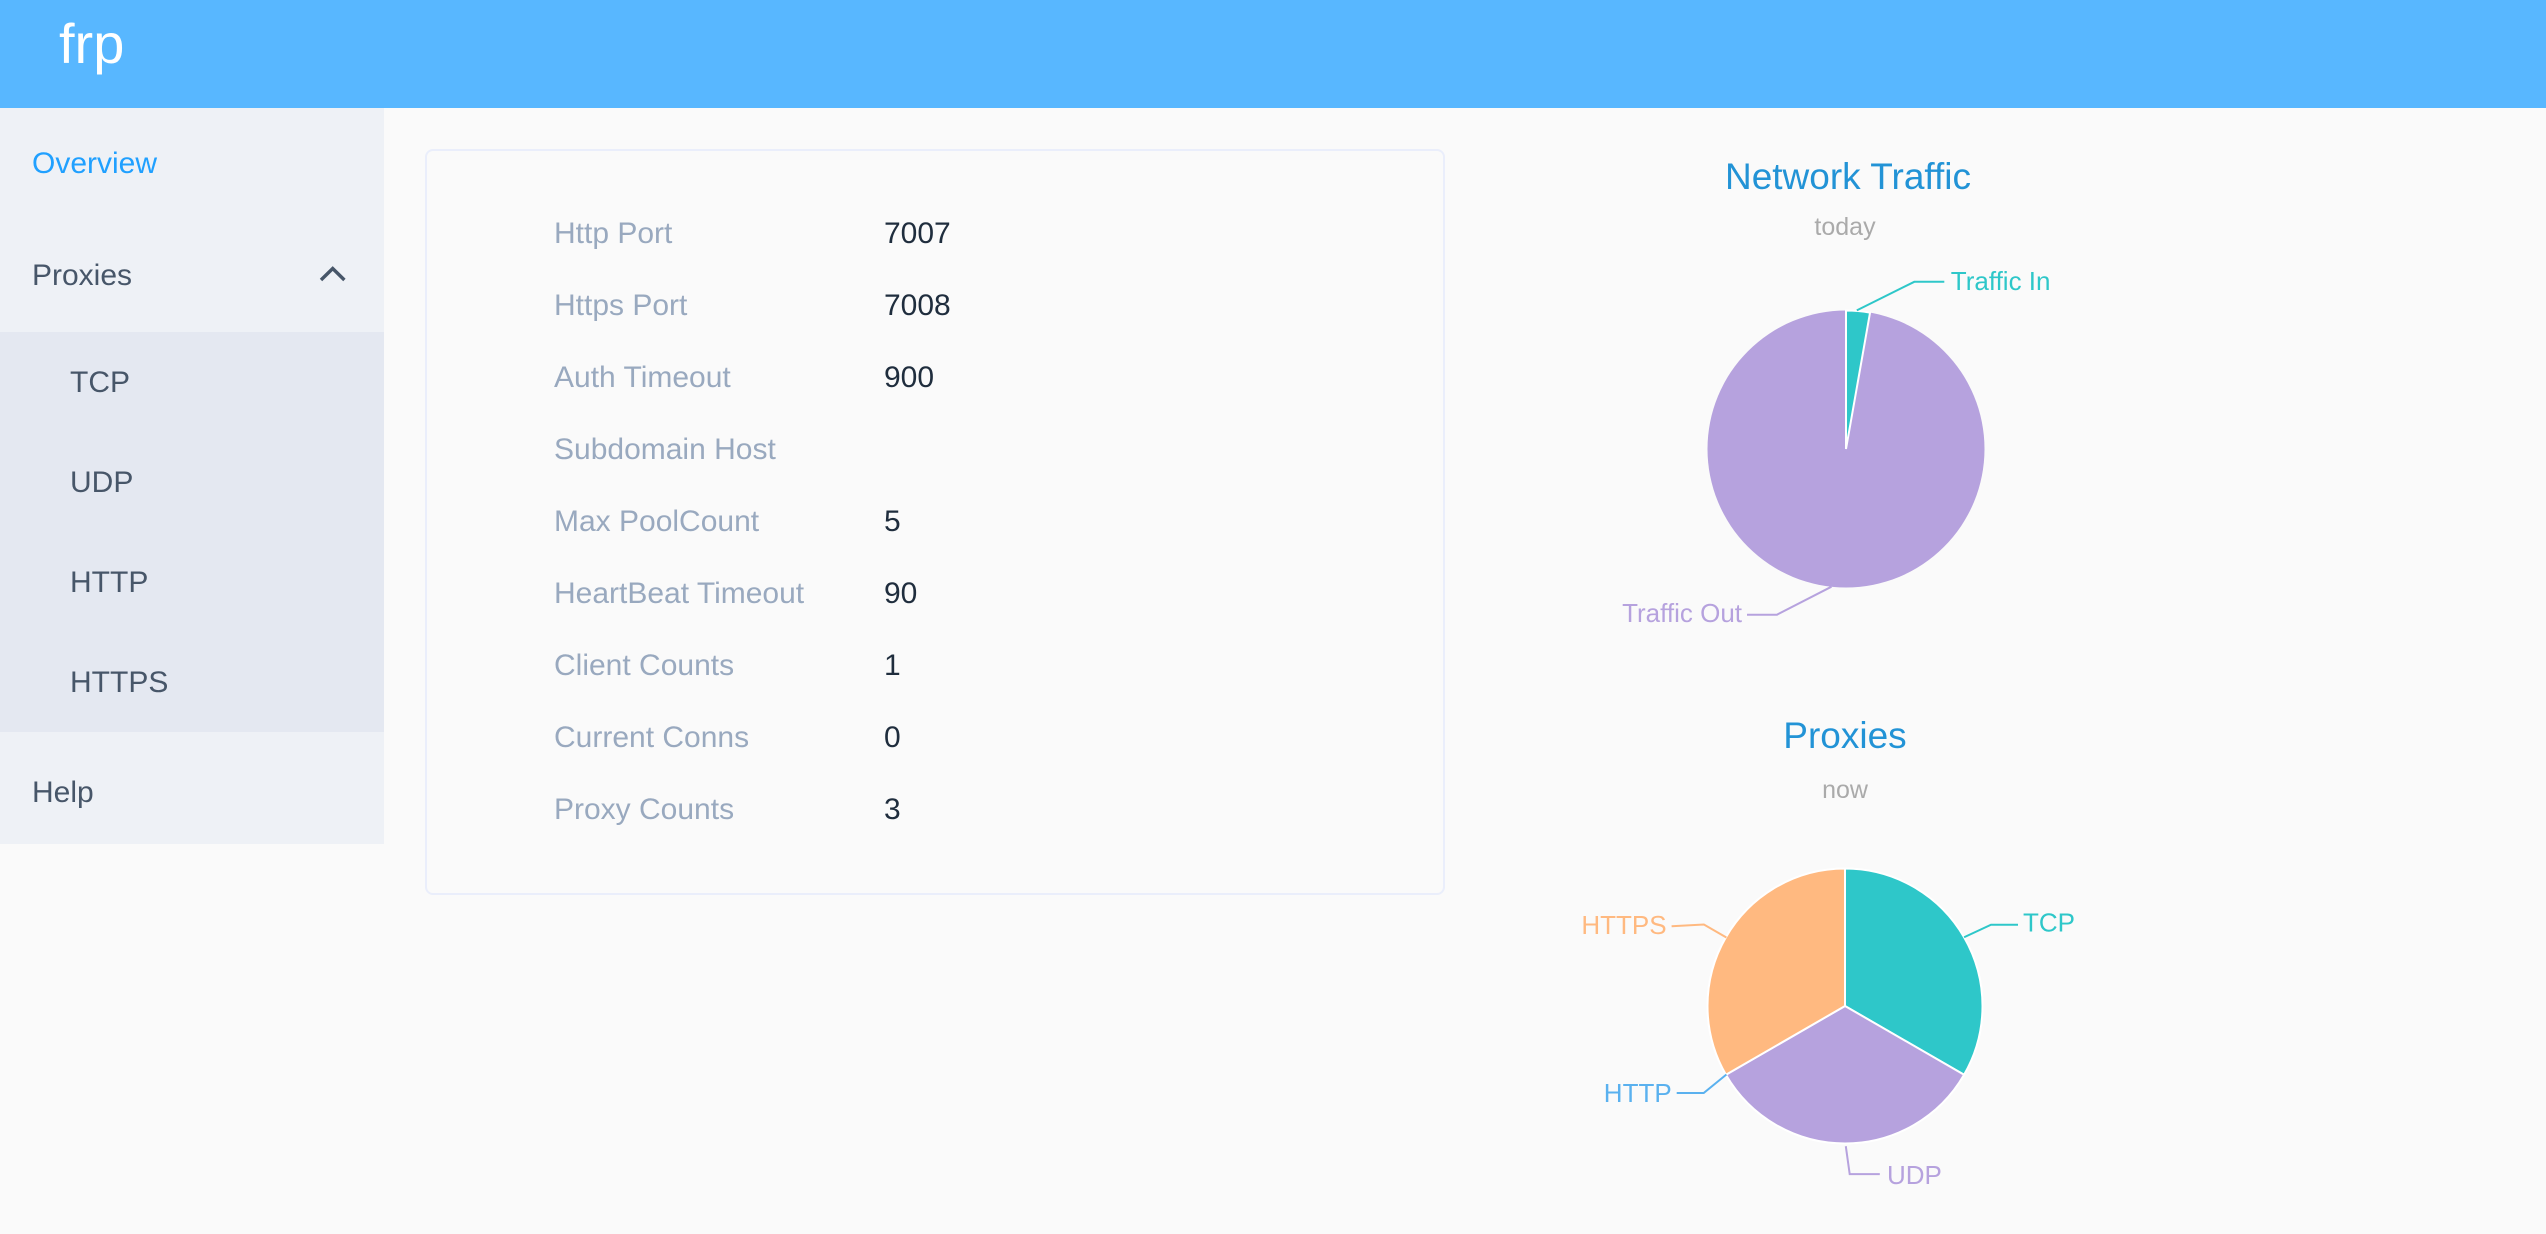 The image size is (2546, 1234). I want to click on svg-text: HTTPS, so click(1623, 925).